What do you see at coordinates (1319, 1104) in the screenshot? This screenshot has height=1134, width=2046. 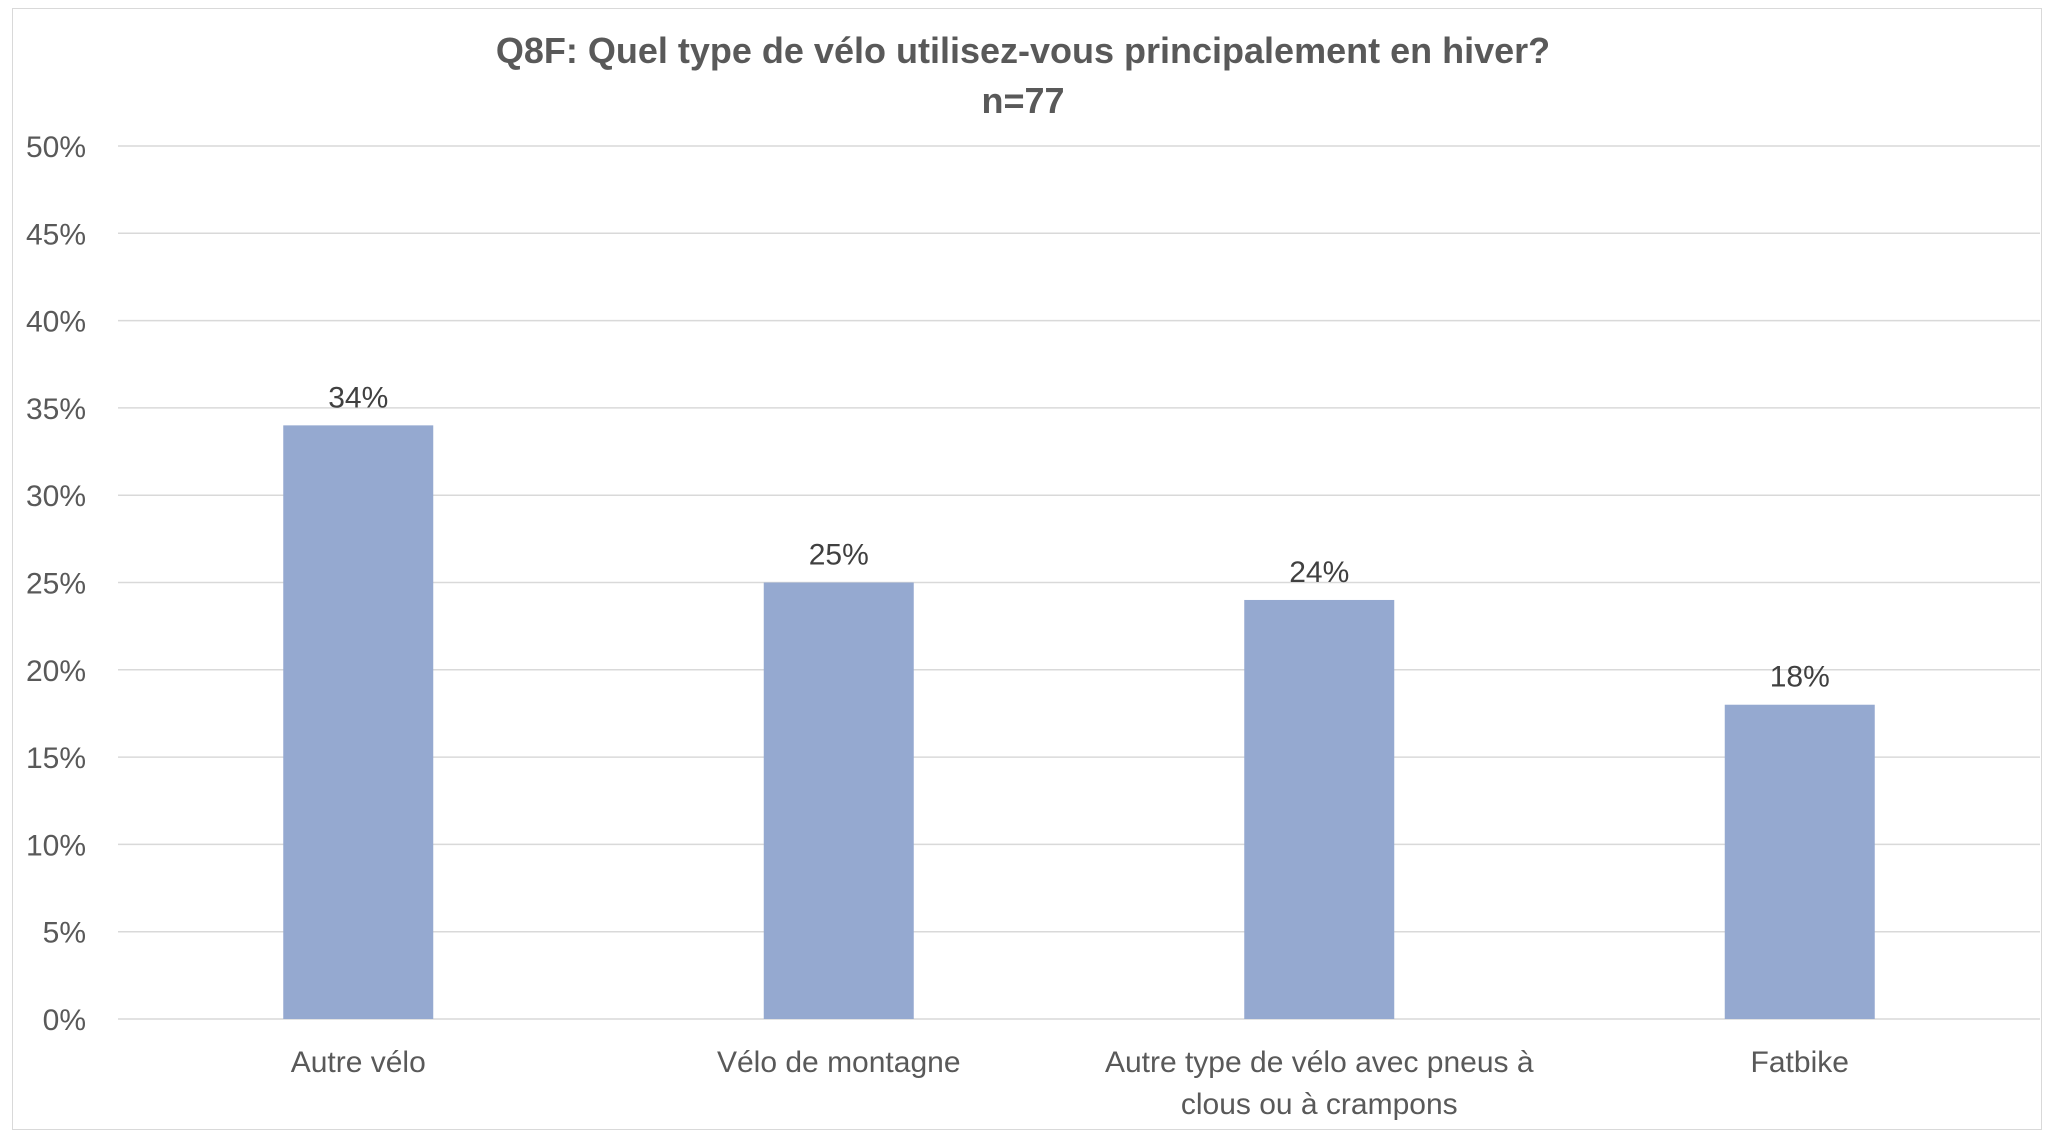 I see `x-tick-label: clous ou à crampons` at bounding box center [1319, 1104].